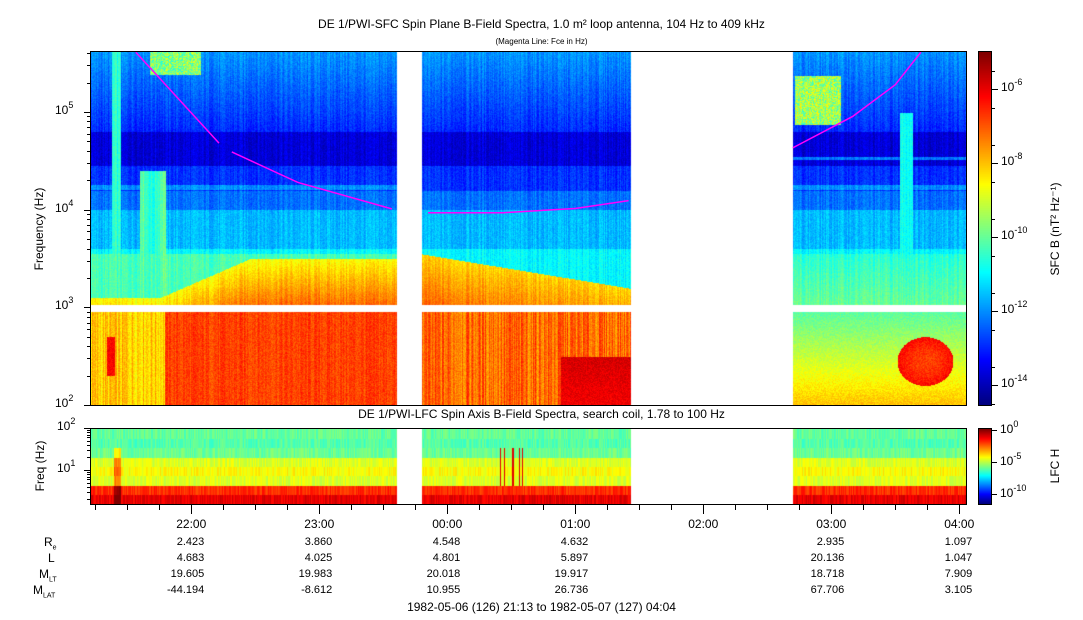 The image size is (1083, 620). Describe the element at coordinates (66, 425) in the screenshot. I see `y-tick-label: 10²` at that location.